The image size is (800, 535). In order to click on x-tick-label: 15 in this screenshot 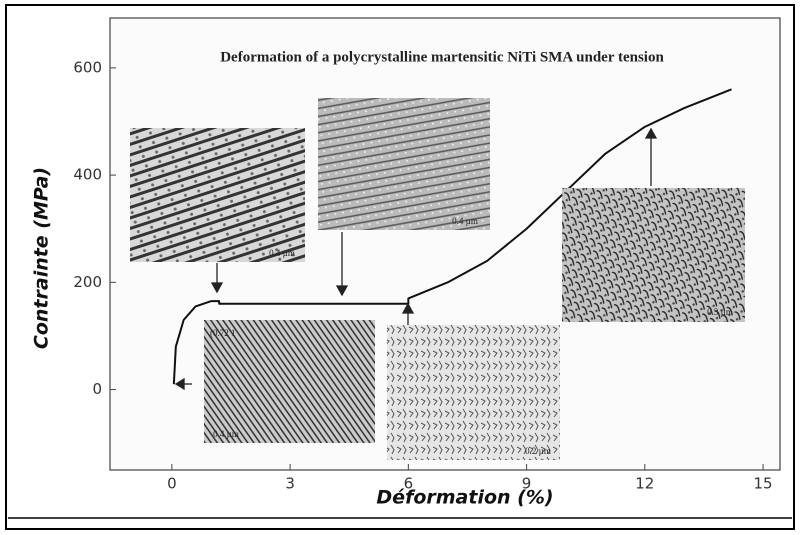, I will do `click(763, 484)`.